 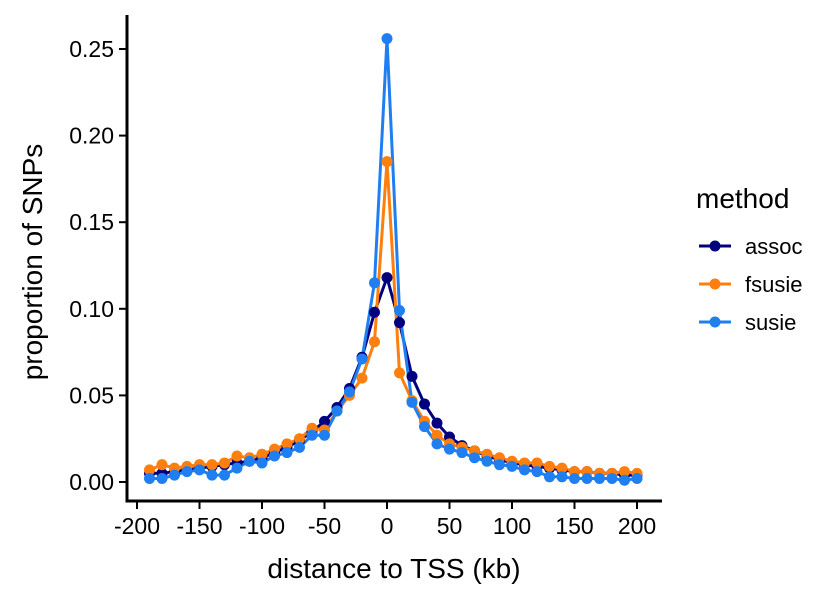 What do you see at coordinates (324, 526) in the screenshot?
I see `x-tick-label: -50` at bounding box center [324, 526].